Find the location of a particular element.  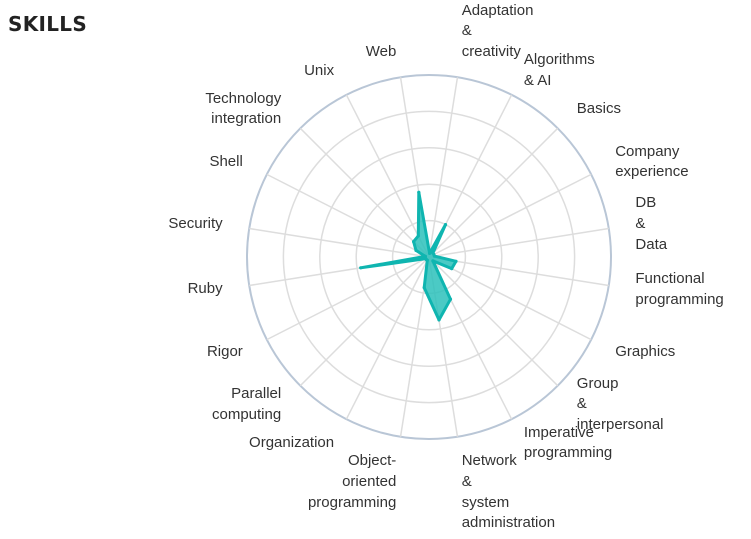

axis-label-line: DB is located at coordinates (646, 203).